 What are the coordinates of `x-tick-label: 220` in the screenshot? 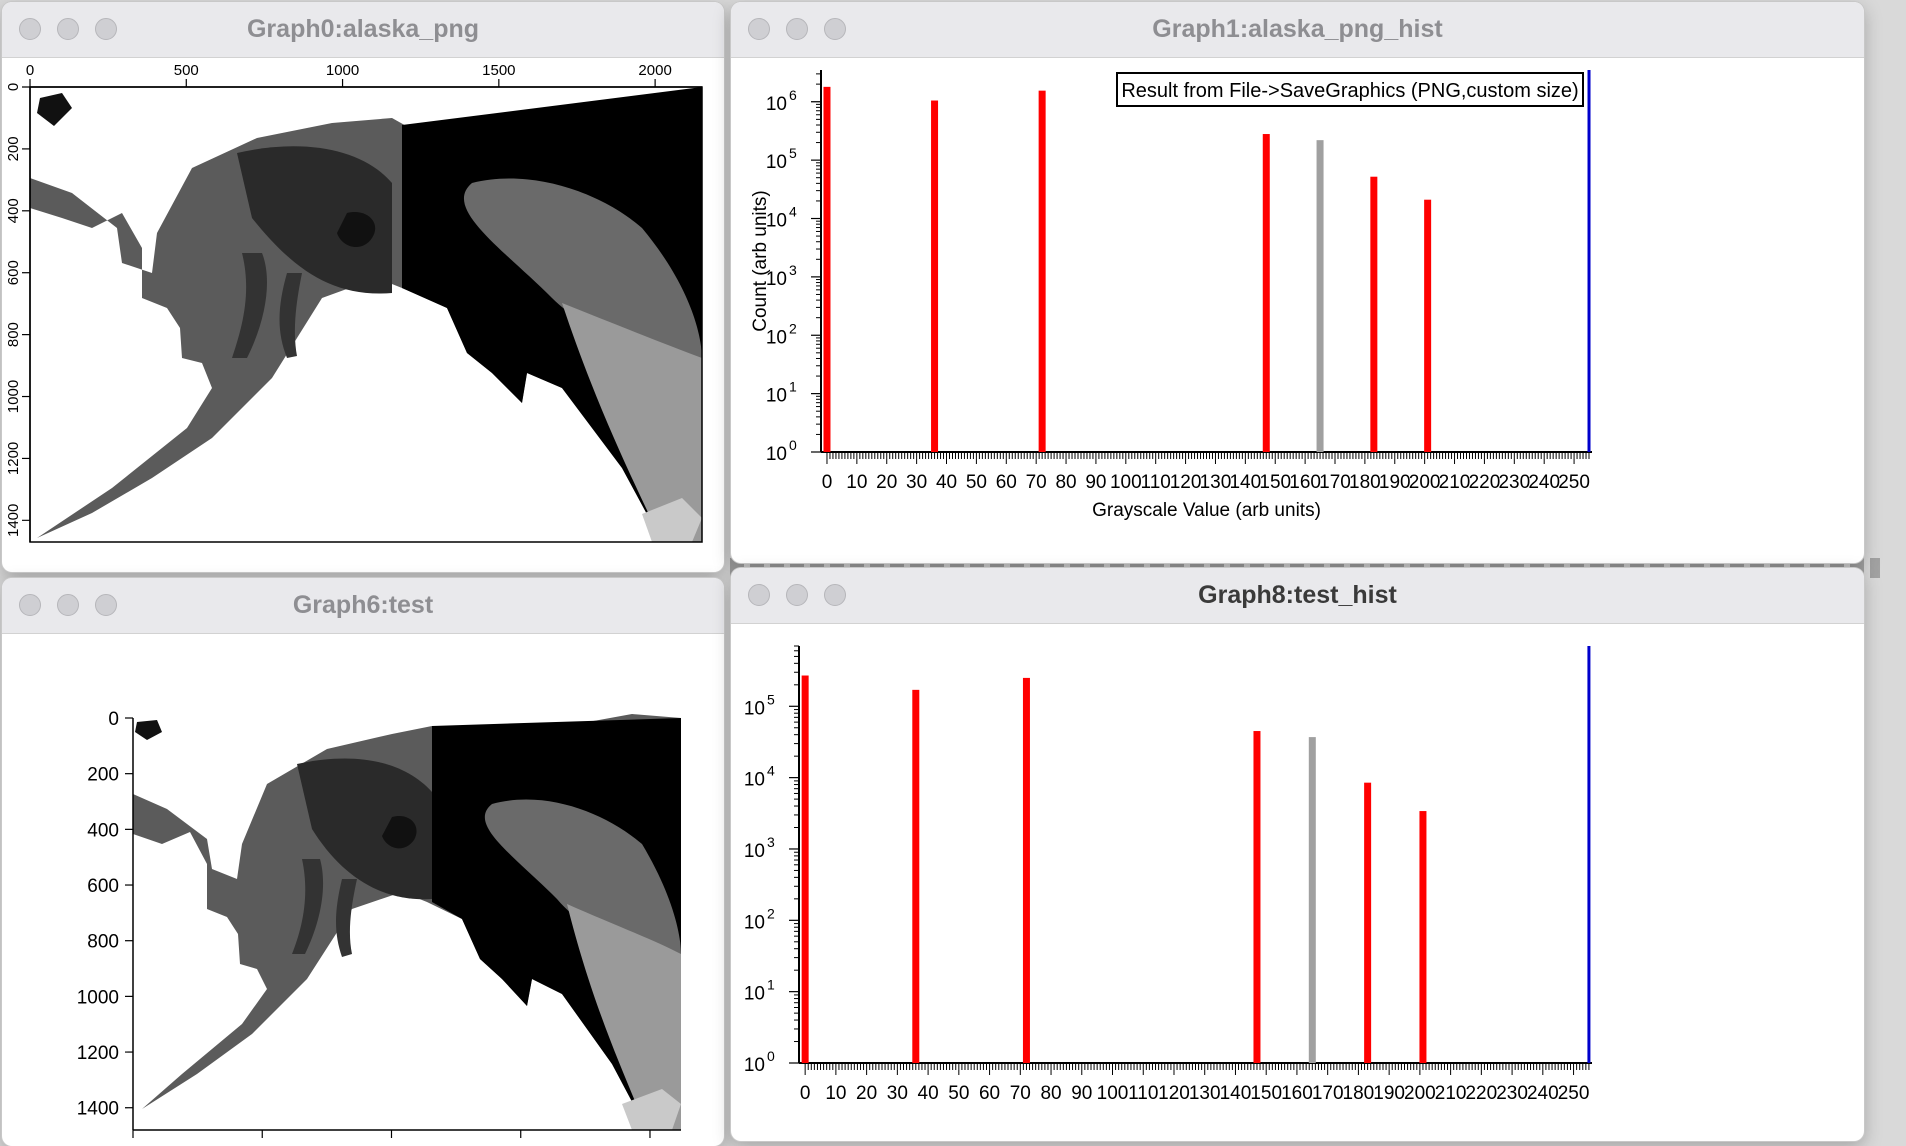 It's located at (1481, 1093).